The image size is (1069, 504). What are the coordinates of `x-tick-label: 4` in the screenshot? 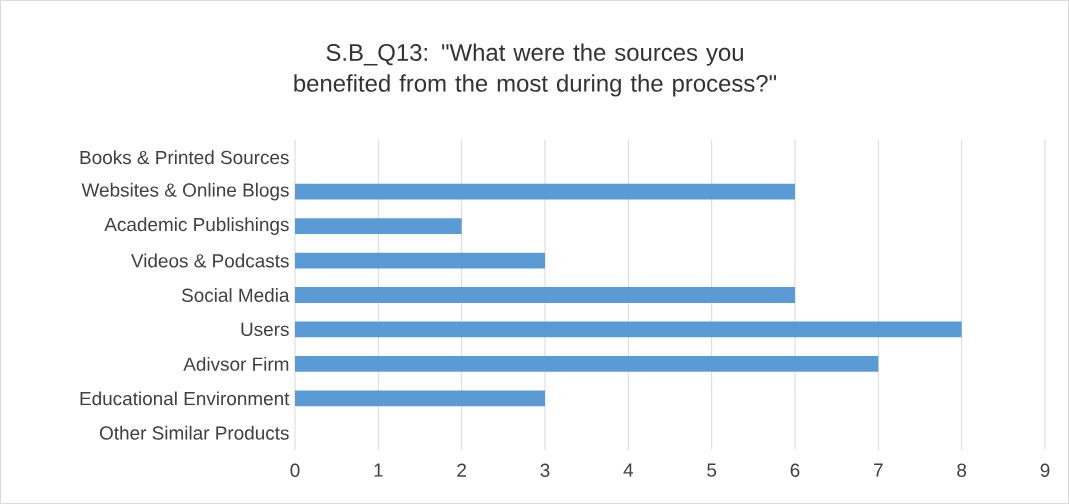 It's located at (628, 470).